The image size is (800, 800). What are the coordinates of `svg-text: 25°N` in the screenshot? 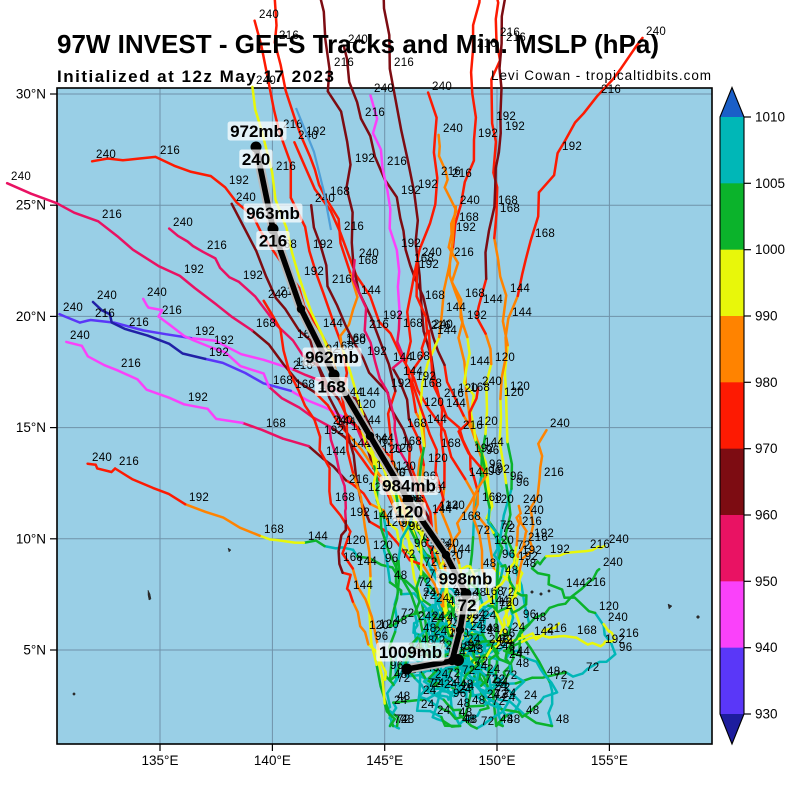 It's located at (31, 205).